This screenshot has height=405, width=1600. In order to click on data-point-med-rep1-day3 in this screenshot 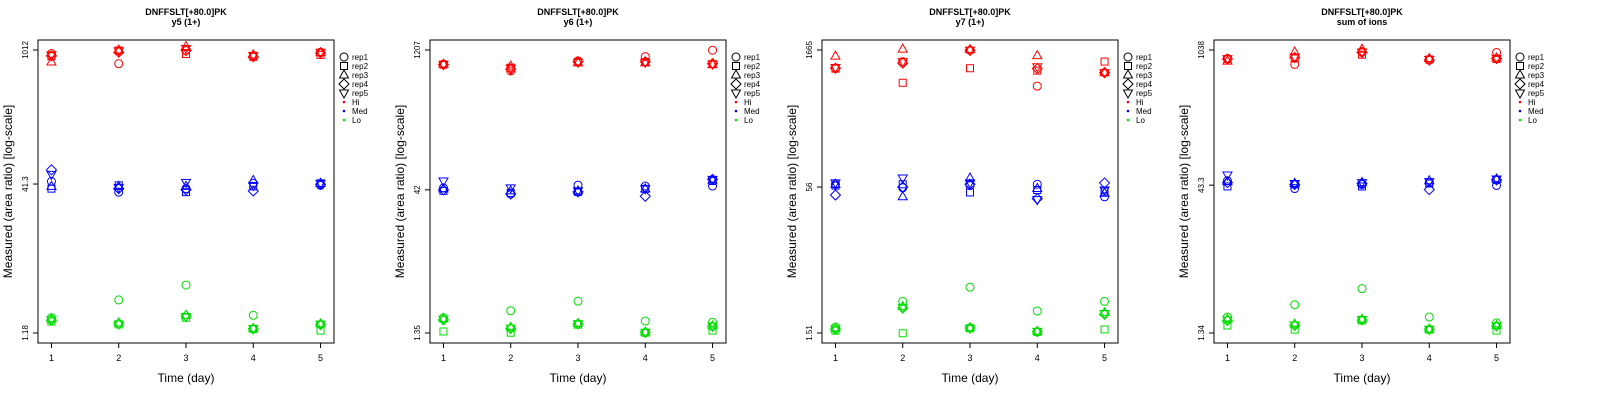, I will do `click(578, 185)`.